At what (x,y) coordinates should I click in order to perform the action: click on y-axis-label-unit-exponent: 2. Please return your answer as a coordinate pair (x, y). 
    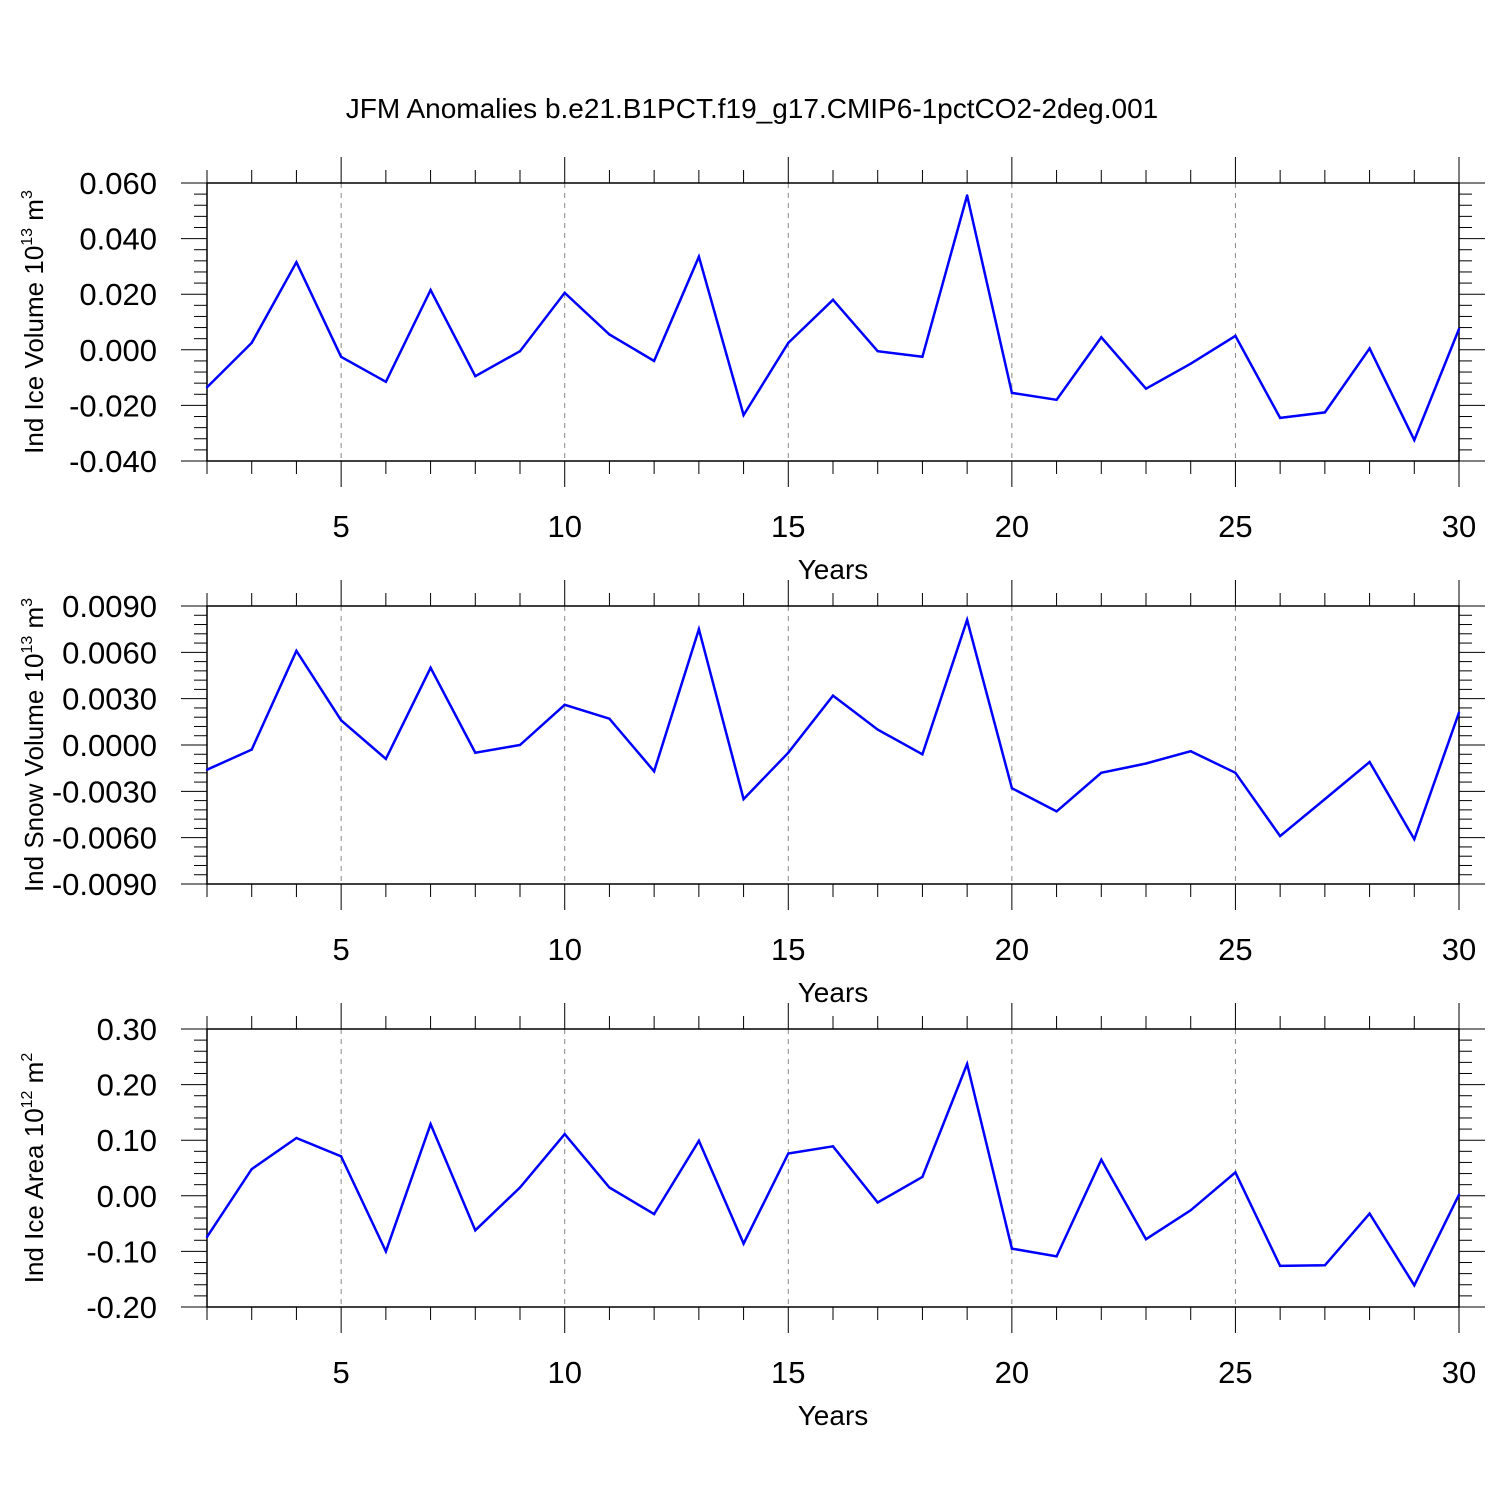
    Looking at the image, I should click on (27, 1057).